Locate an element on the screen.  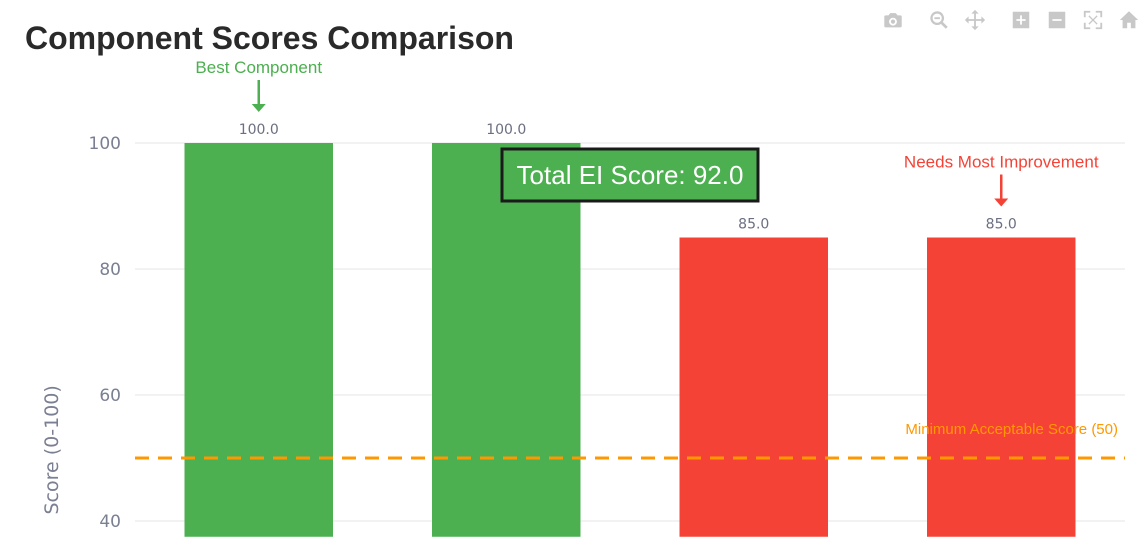
zoom-in-icon is located at coordinates (1021, 20).